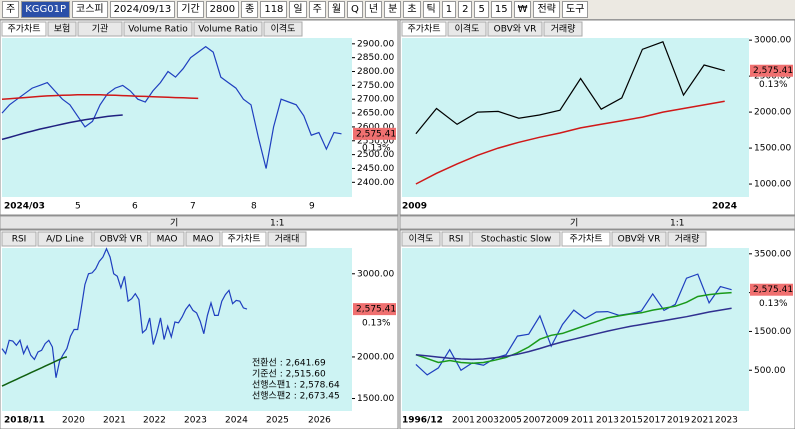  I want to click on y-tick-label: 2900.00, so click(375, 44).